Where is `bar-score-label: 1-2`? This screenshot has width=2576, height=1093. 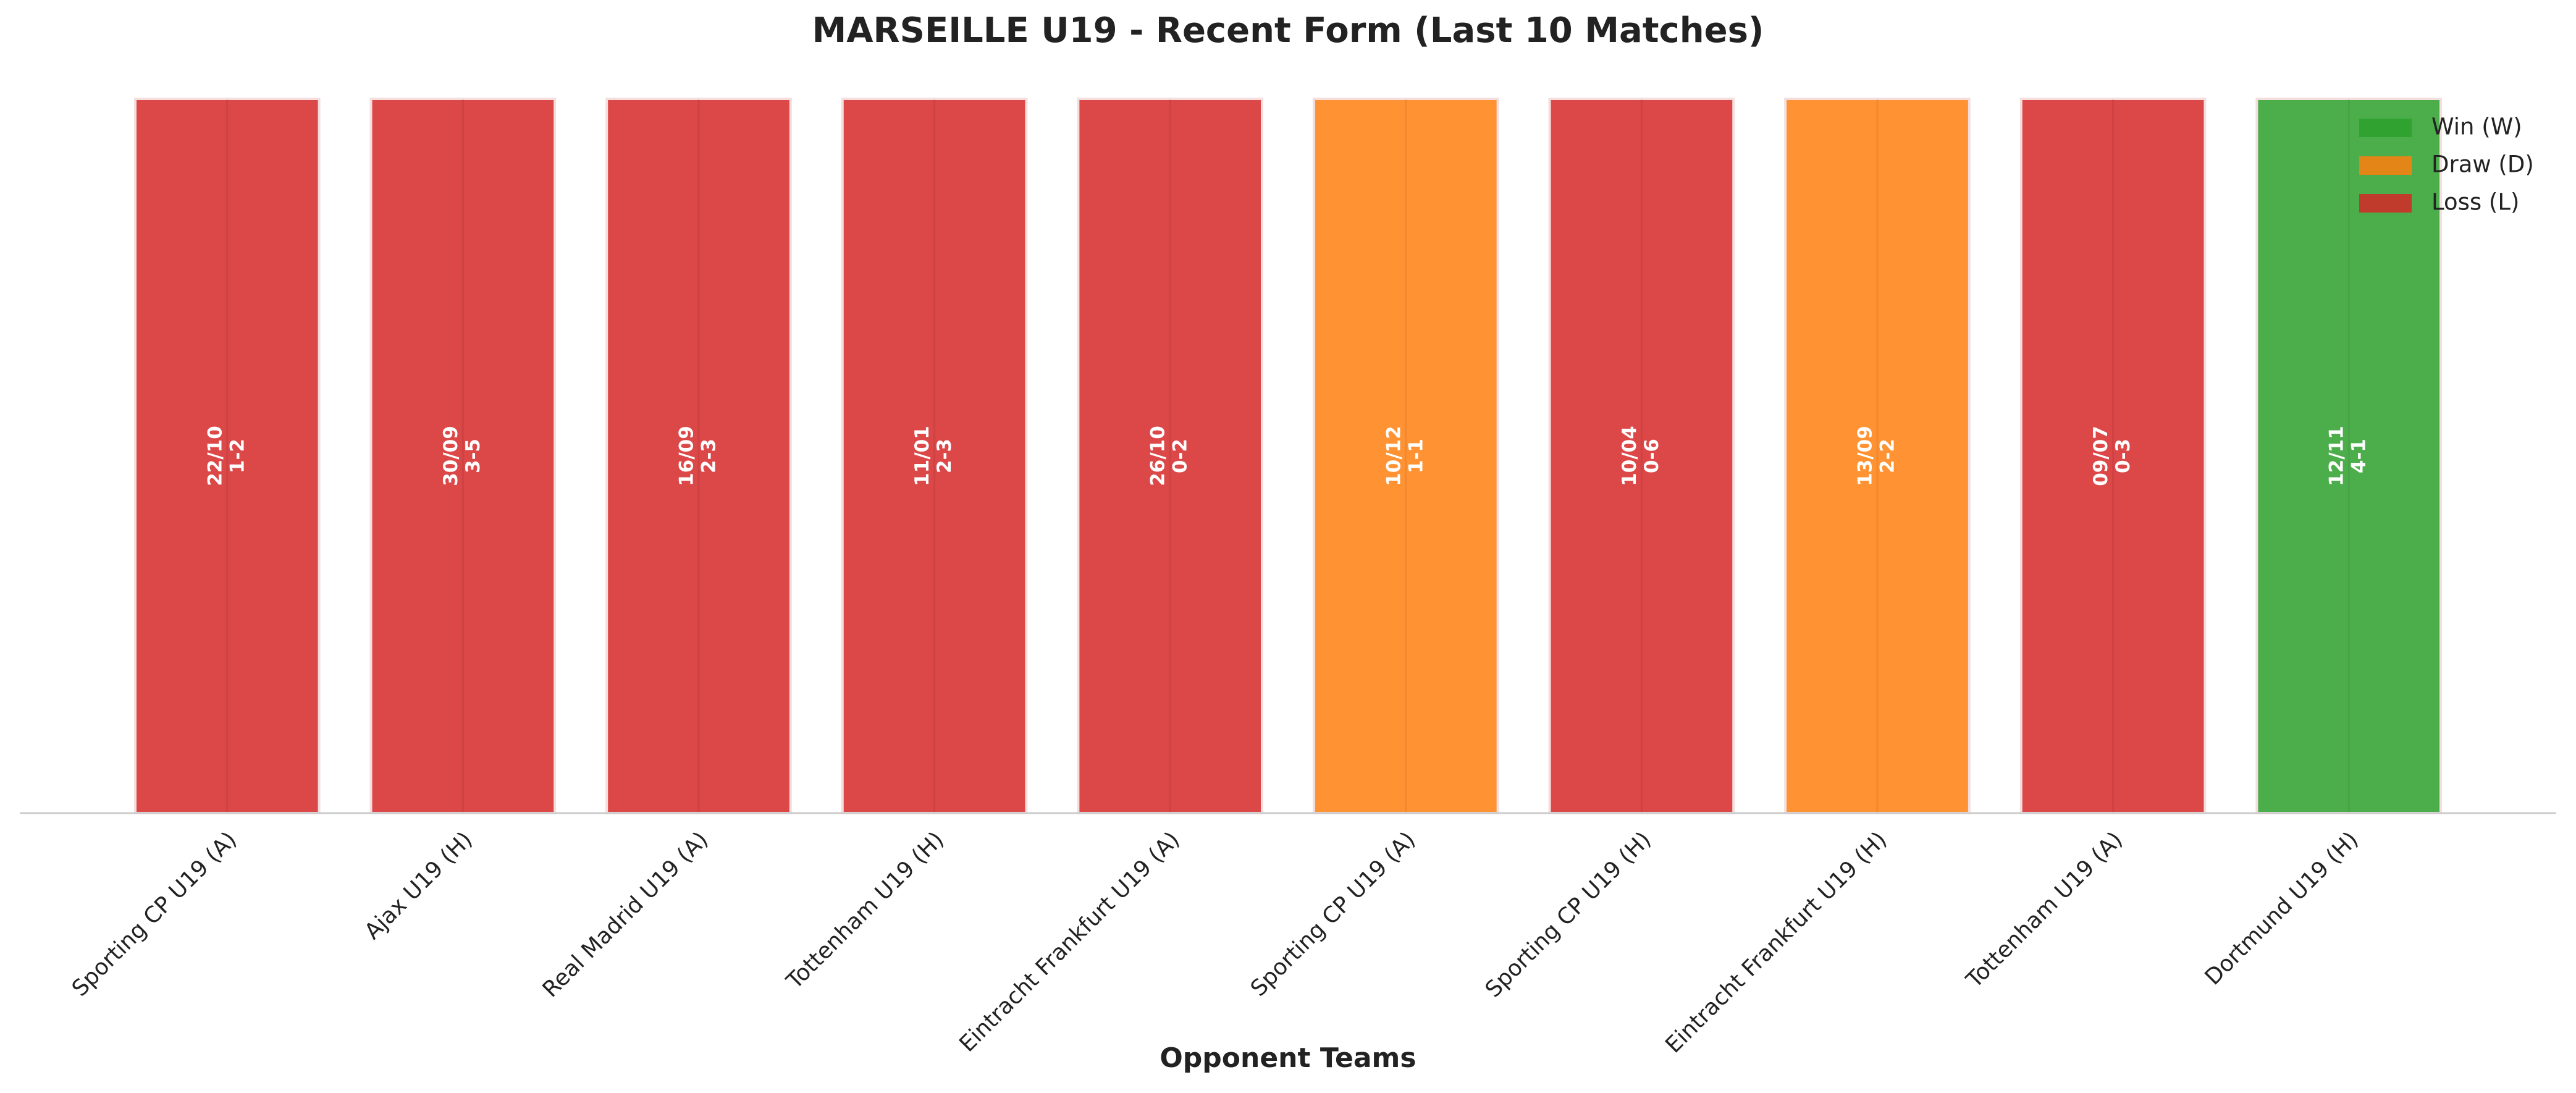
bar-score-label: 1-2 is located at coordinates (237, 456).